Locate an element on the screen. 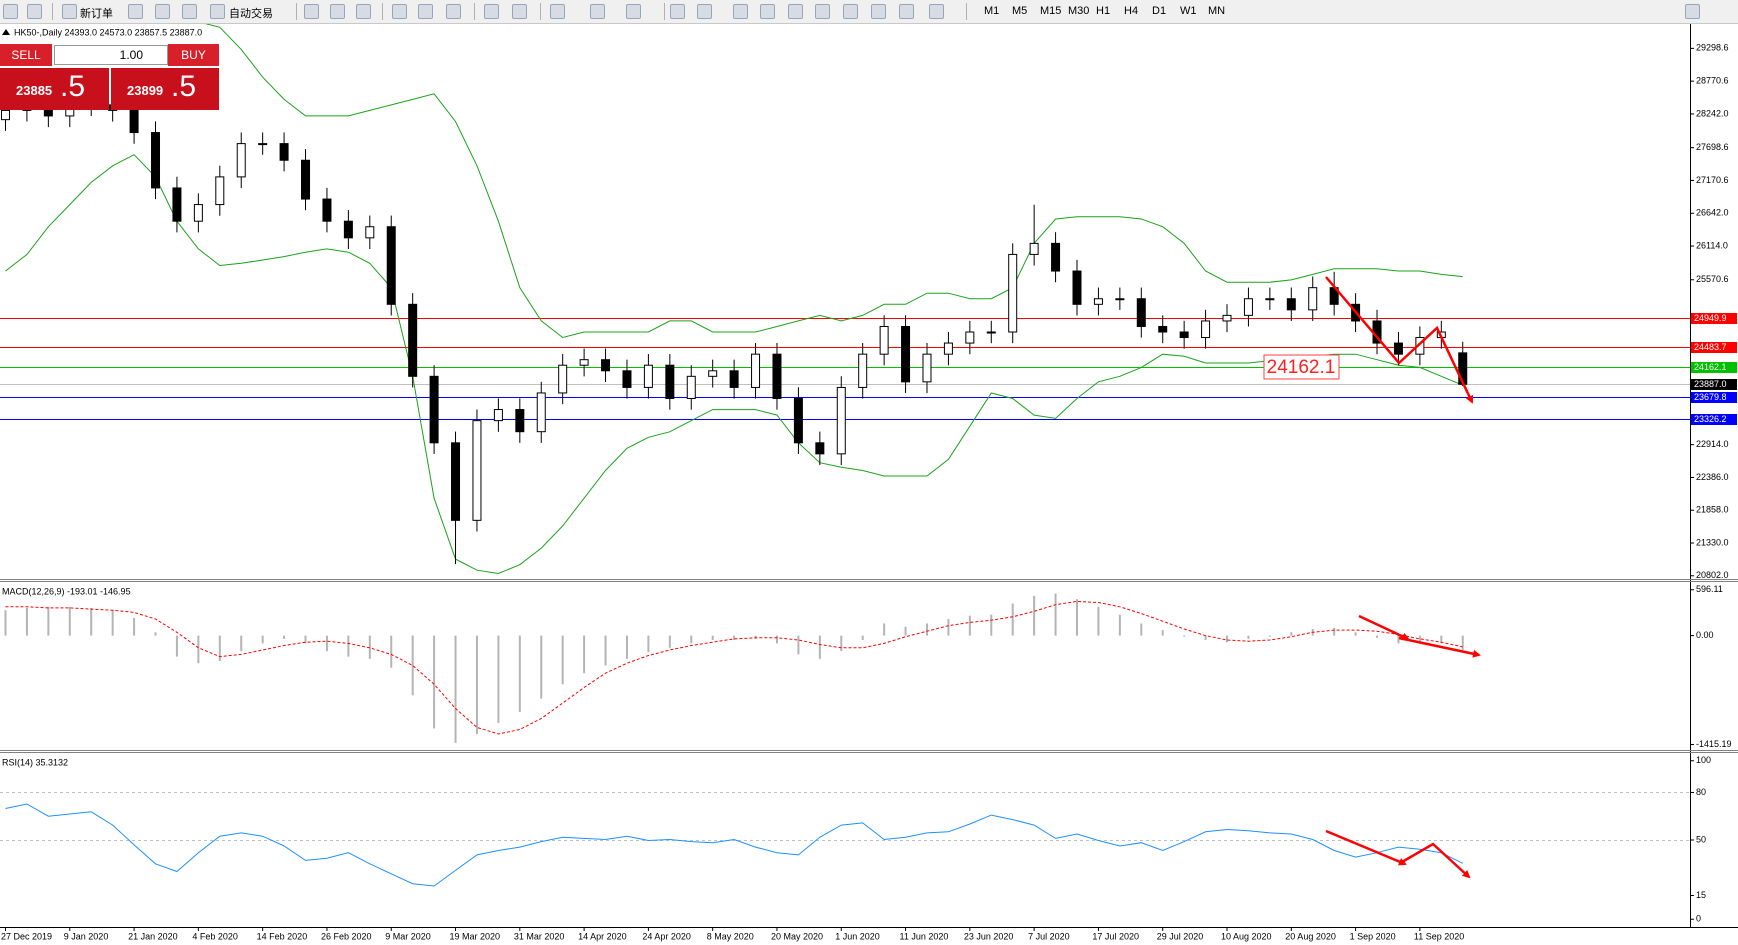 The image size is (1738, 945). y-tick-label: 0 is located at coordinates (1698, 919).